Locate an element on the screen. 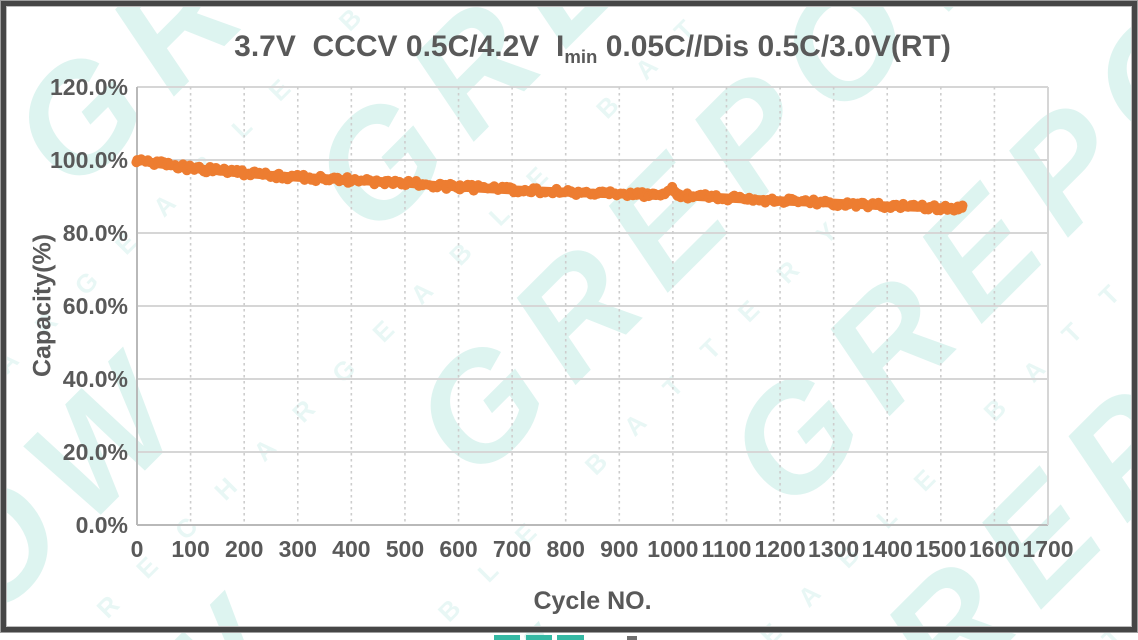 Image resolution: width=1138 pixels, height=640 pixels. capacity-series is located at coordinates (549, 185).